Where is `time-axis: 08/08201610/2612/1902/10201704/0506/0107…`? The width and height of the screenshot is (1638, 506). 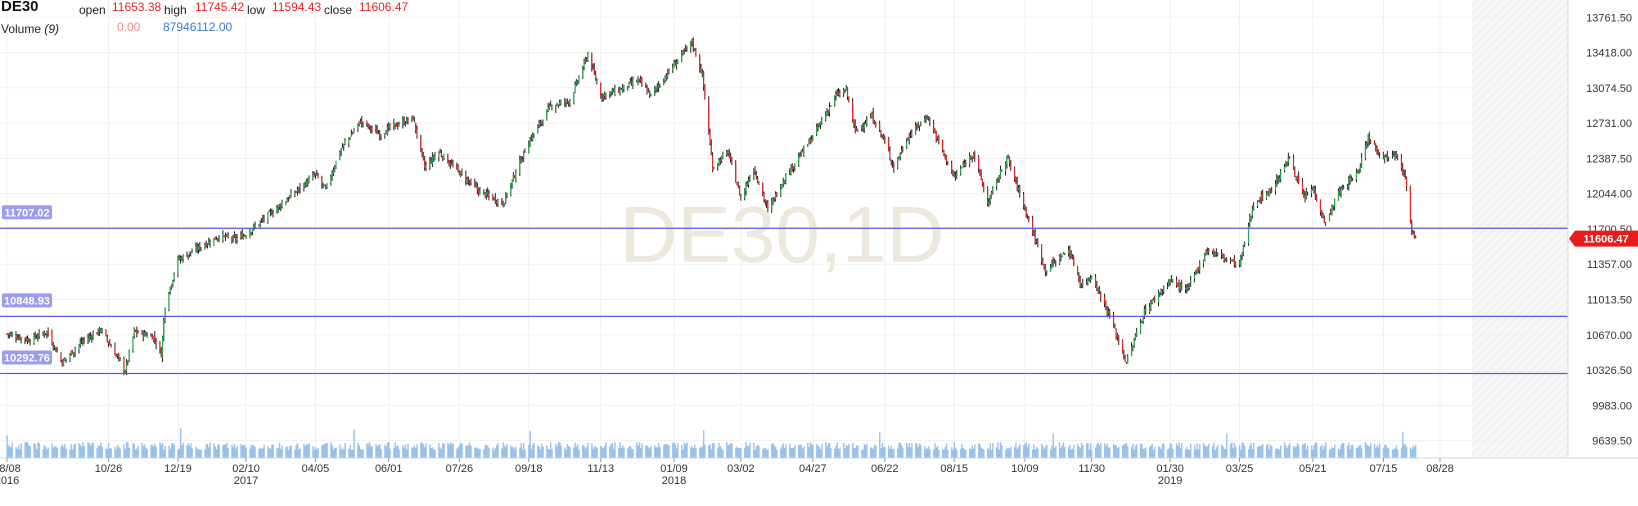
time-axis: 08/08201610/2612/1902/10201704/0506/0107… is located at coordinates (727, 472).